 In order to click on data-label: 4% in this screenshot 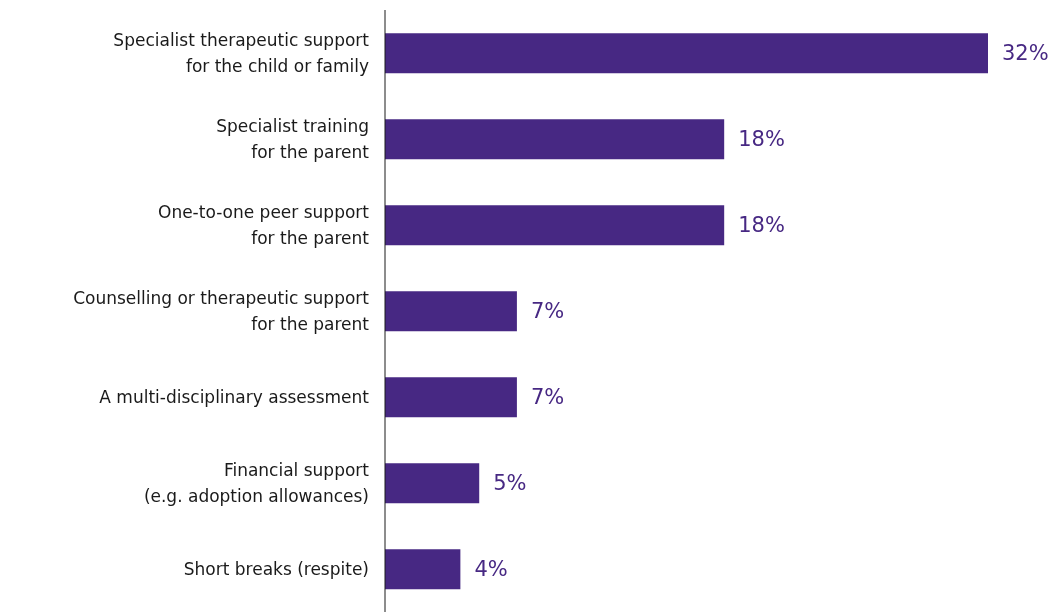, I will do `click(491, 569)`.